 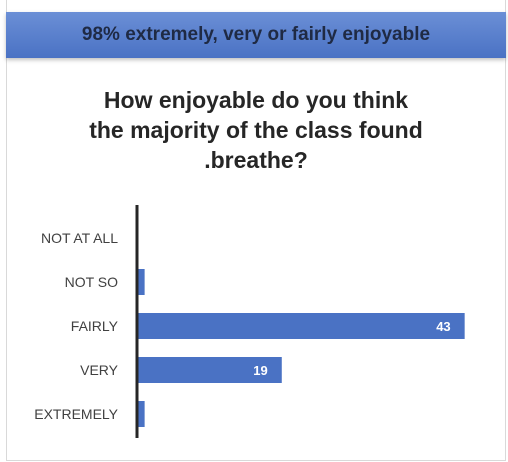 I want to click on chart-title-line-2: the majority of the class found, so click(x=256, y=130).